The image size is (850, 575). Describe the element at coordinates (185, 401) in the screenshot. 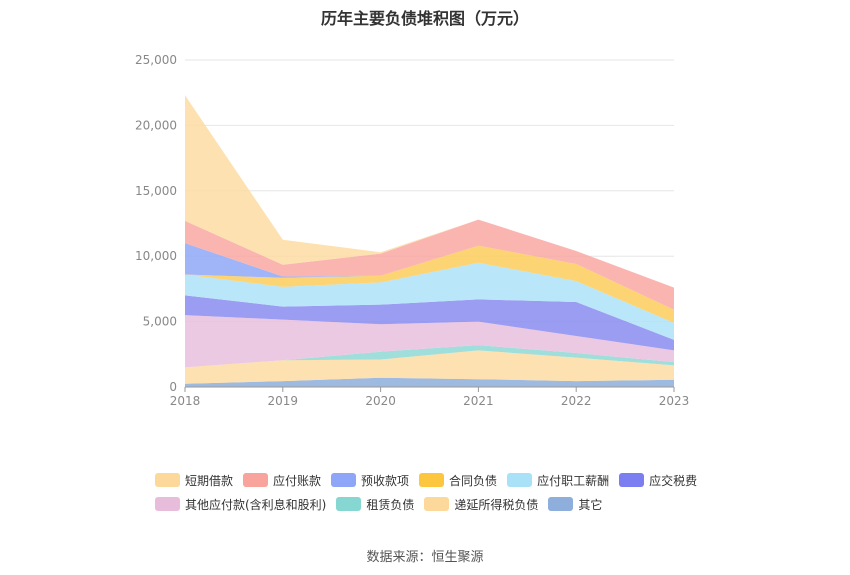

I see `x-tick-label: 2018` at that location.